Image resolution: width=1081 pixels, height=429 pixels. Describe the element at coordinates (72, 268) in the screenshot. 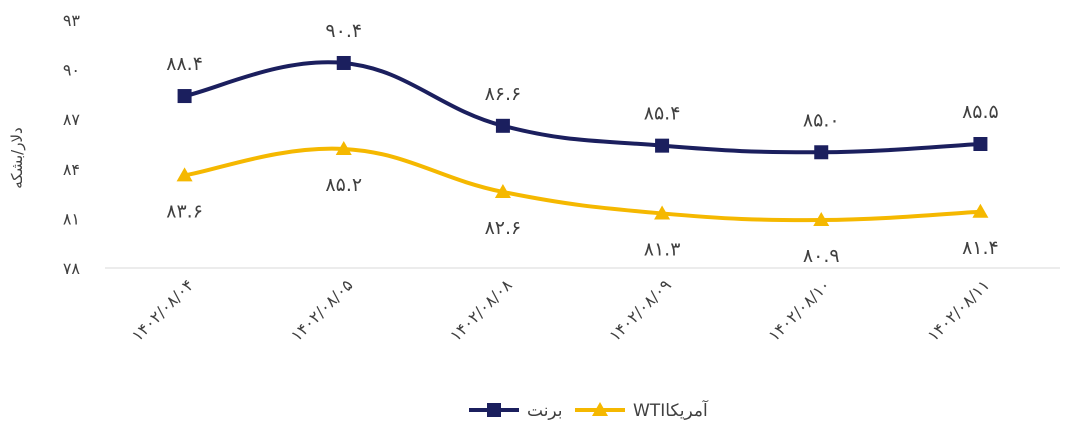

I see `y-tick-label: ۷۸` at that location.